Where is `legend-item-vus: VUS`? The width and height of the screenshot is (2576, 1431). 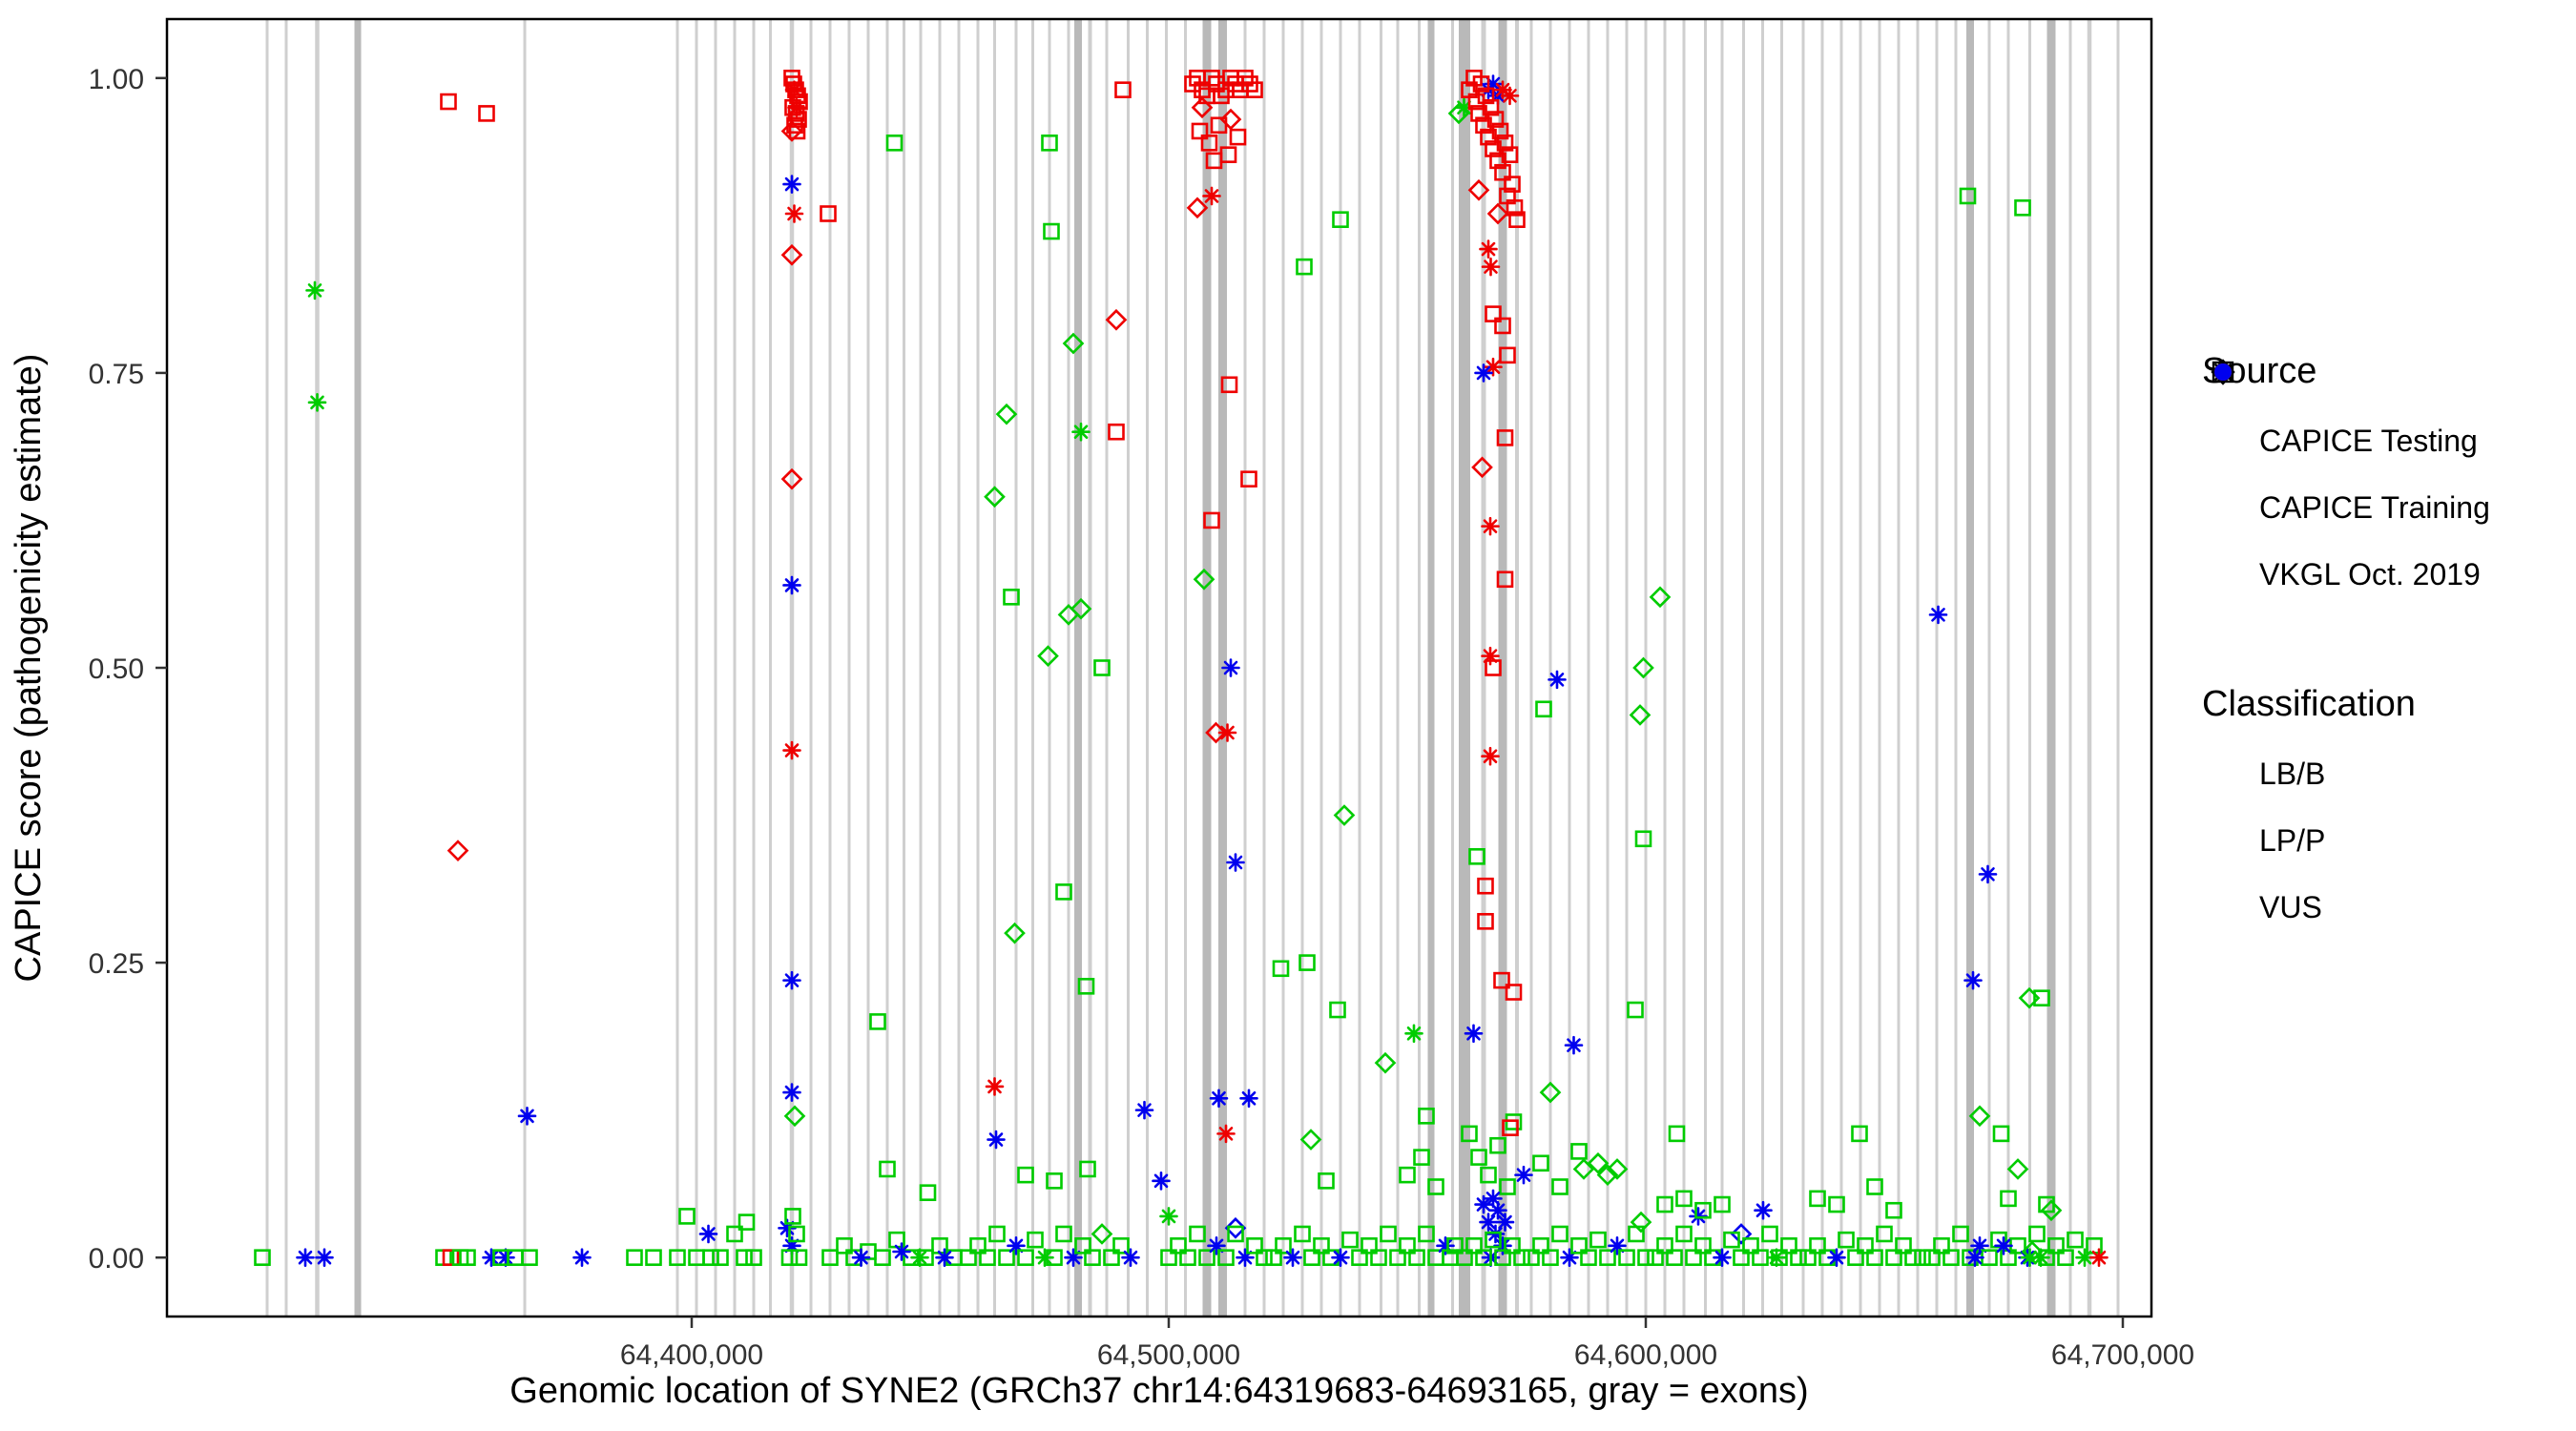 legend-item-vus: VUS is located at coordinates (2383, 652).